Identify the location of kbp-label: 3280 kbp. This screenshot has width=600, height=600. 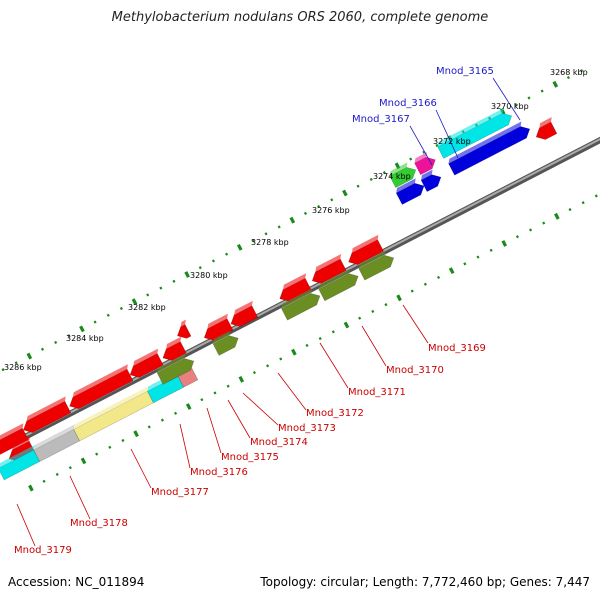
(209, 275).